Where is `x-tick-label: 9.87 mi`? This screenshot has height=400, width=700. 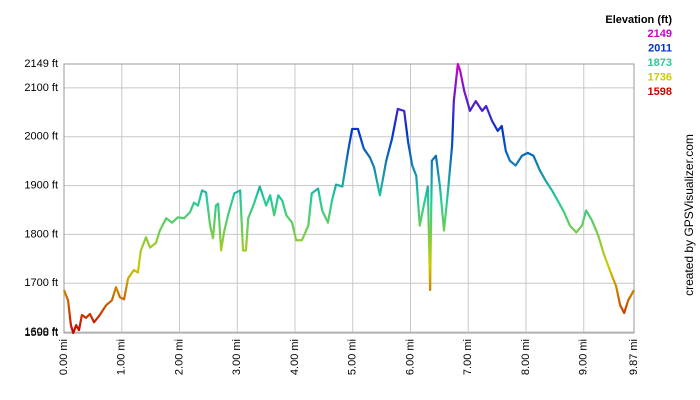 x-tick-label: 9.87 mi is located at coordinates (634, 357).